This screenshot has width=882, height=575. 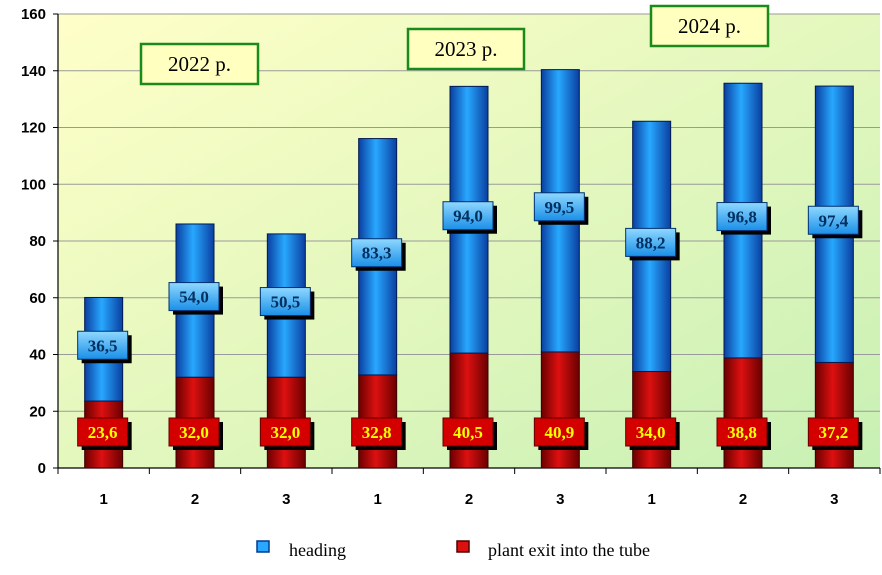 I want to click on y-tick-label: 100, so click(x=33, y=184).